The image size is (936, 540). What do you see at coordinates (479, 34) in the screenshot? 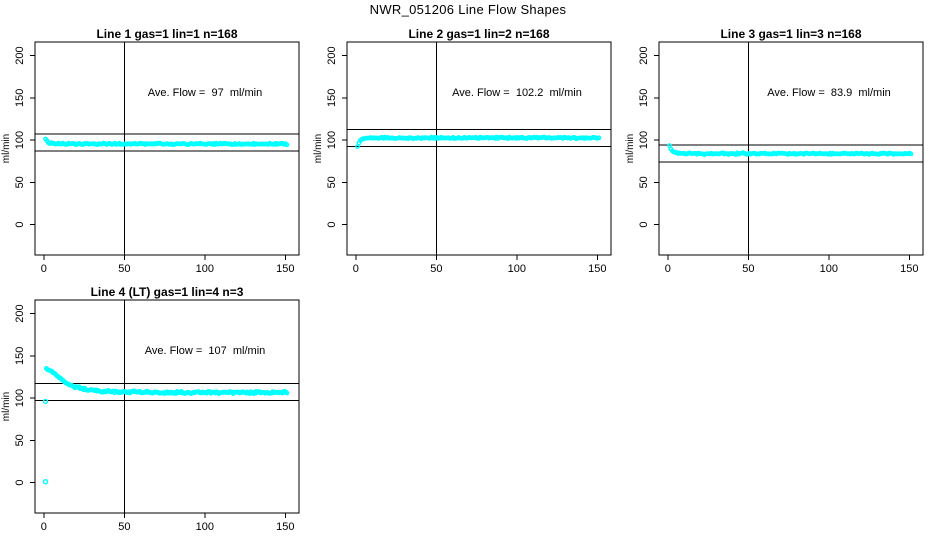
I see `subplot-title: Line 2 gas=1 lin=2 n=168` at bounding box center [479, 34].